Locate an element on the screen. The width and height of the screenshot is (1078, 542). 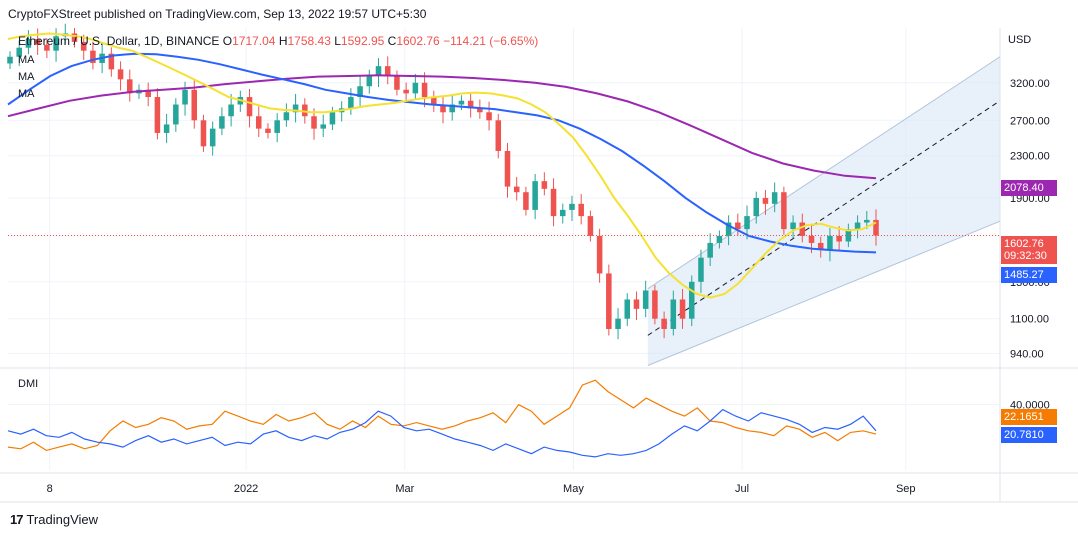
low-value: 1592.95 is located at coordinates (362, 41).